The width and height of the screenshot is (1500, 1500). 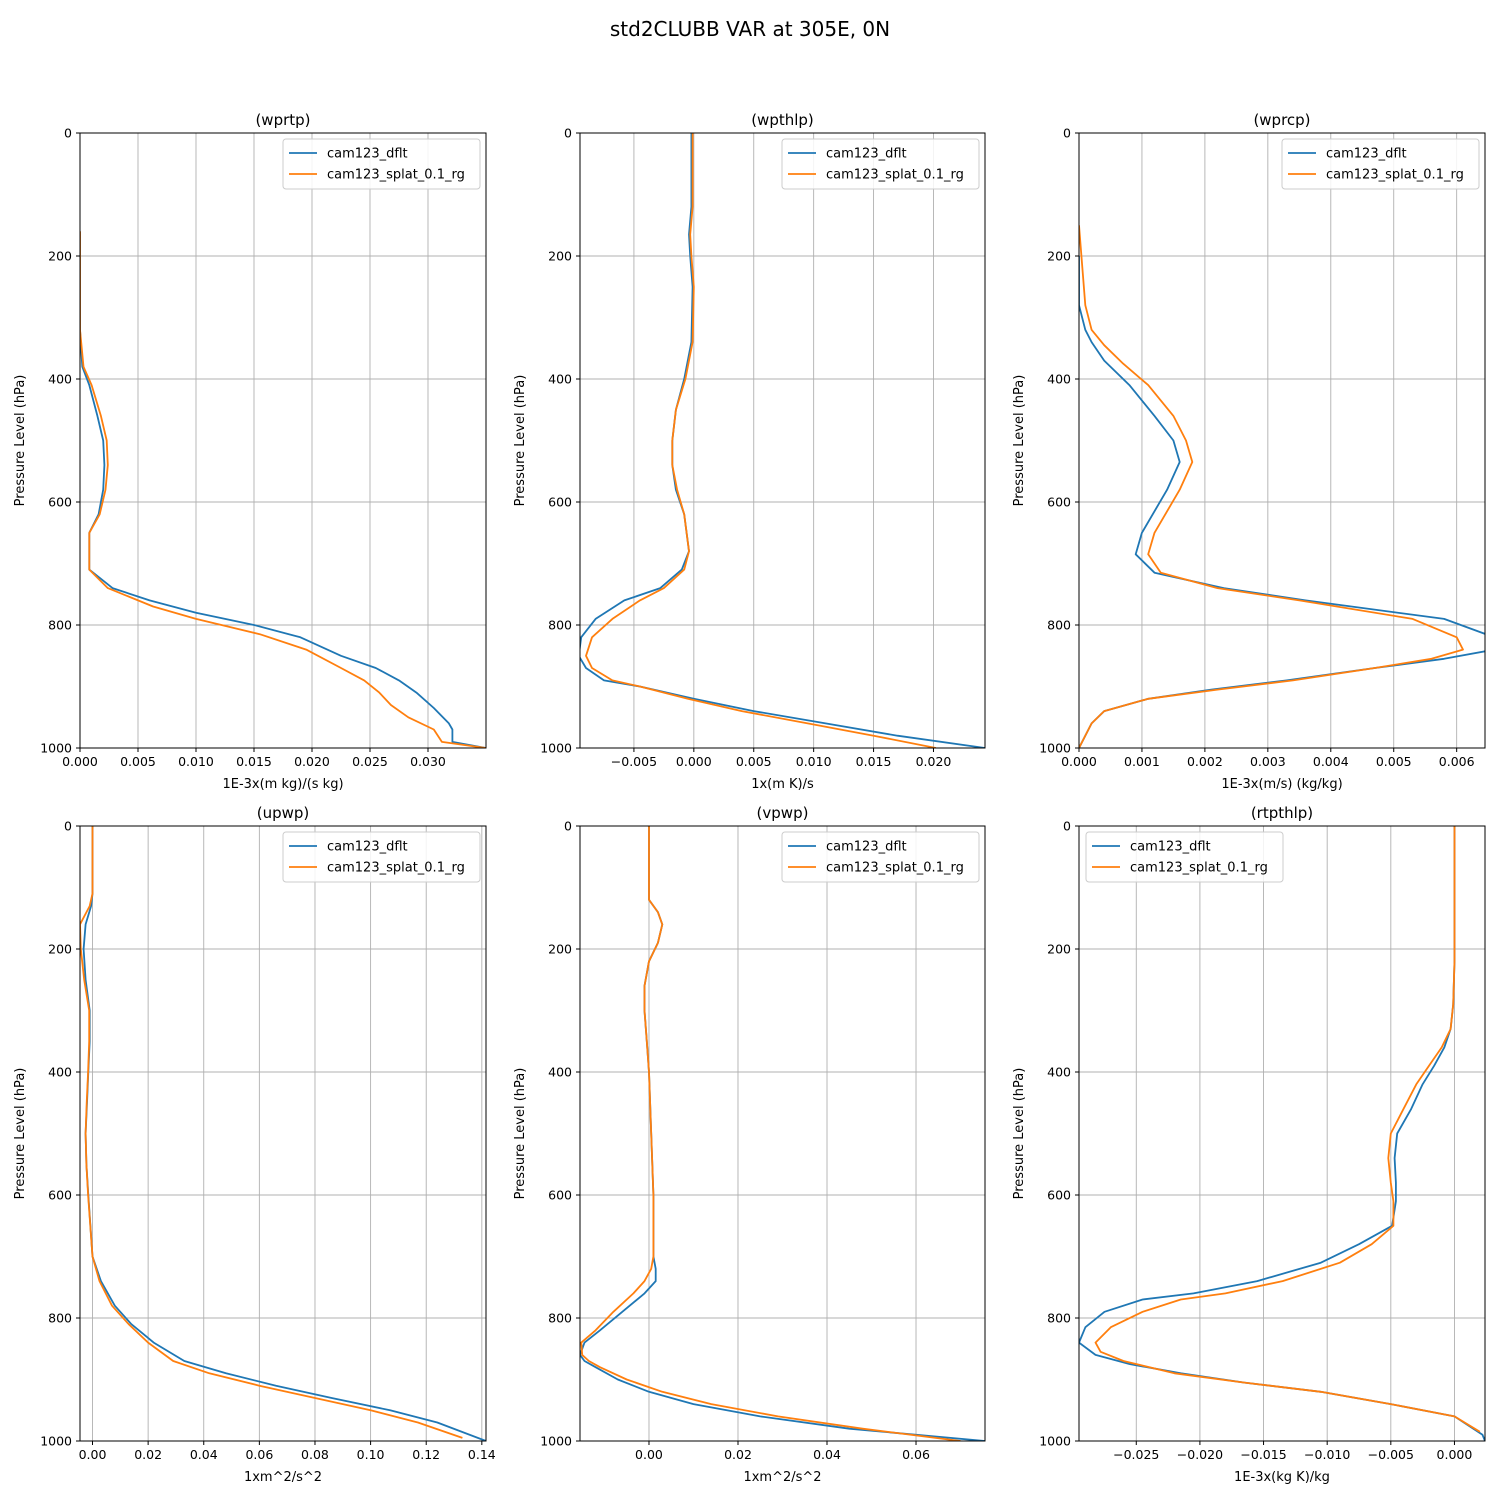 What do you see at coordinates (426, 1454) in the screenshot?
I see `x-tick-label: 0.12` at bounding box center [426, 1454].